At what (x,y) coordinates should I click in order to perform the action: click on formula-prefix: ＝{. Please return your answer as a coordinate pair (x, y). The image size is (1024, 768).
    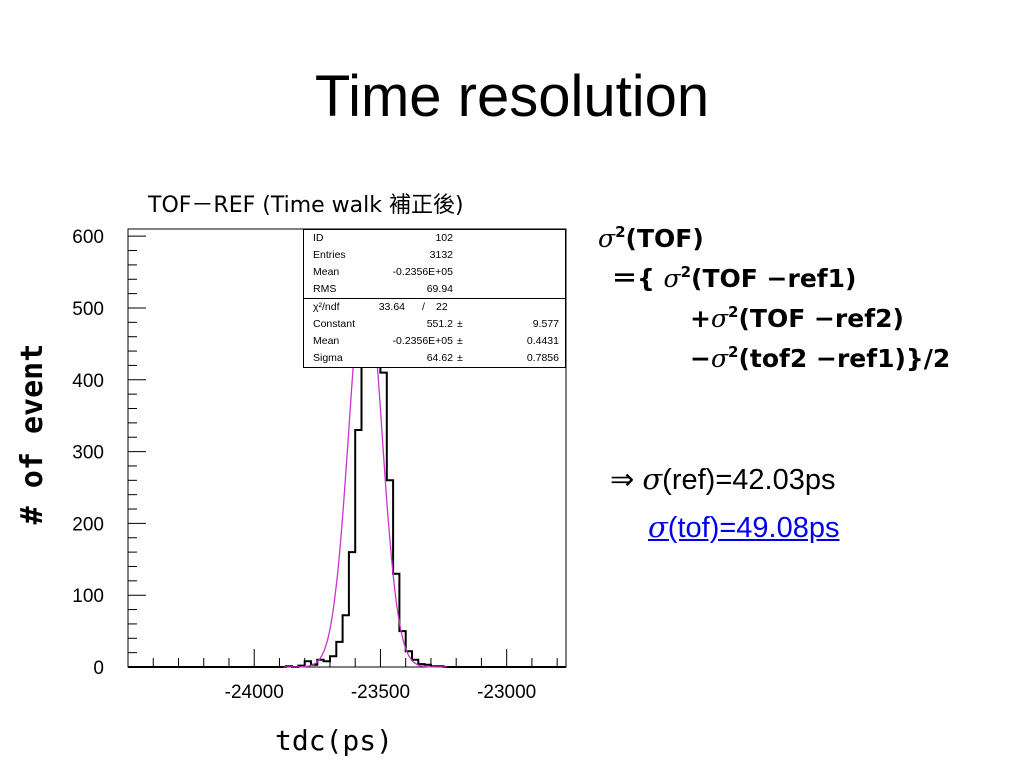
    Looking at the image, I should click on (638, 278).